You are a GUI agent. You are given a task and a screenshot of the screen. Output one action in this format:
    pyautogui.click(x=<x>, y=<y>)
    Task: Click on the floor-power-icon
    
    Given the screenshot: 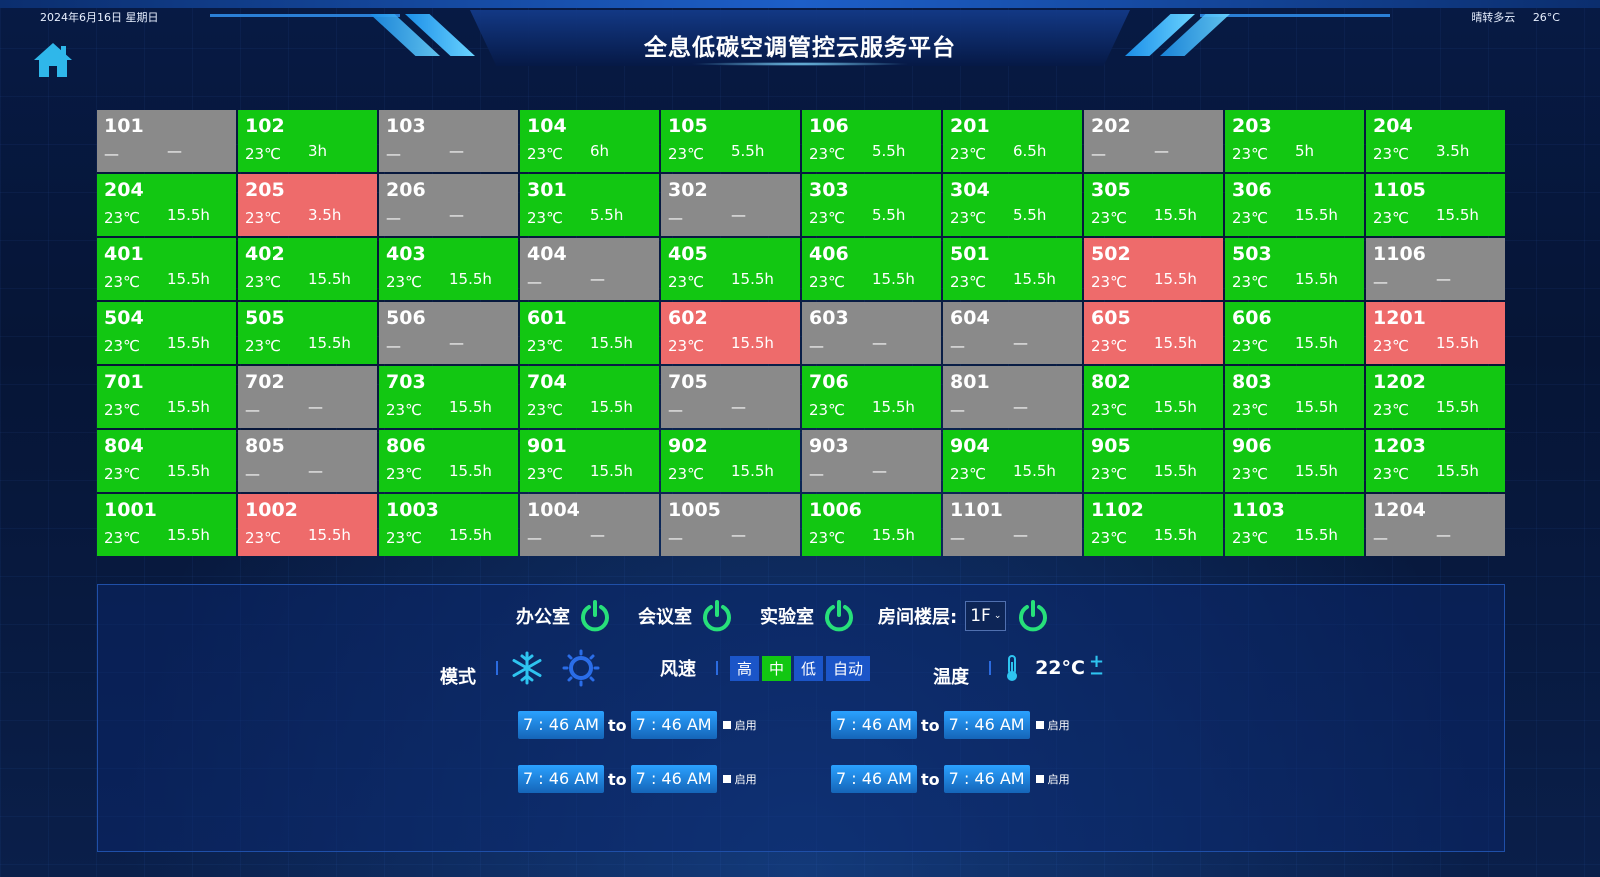 What is the action you would take?
    pyautogui.click(x=1033, y=616)
    